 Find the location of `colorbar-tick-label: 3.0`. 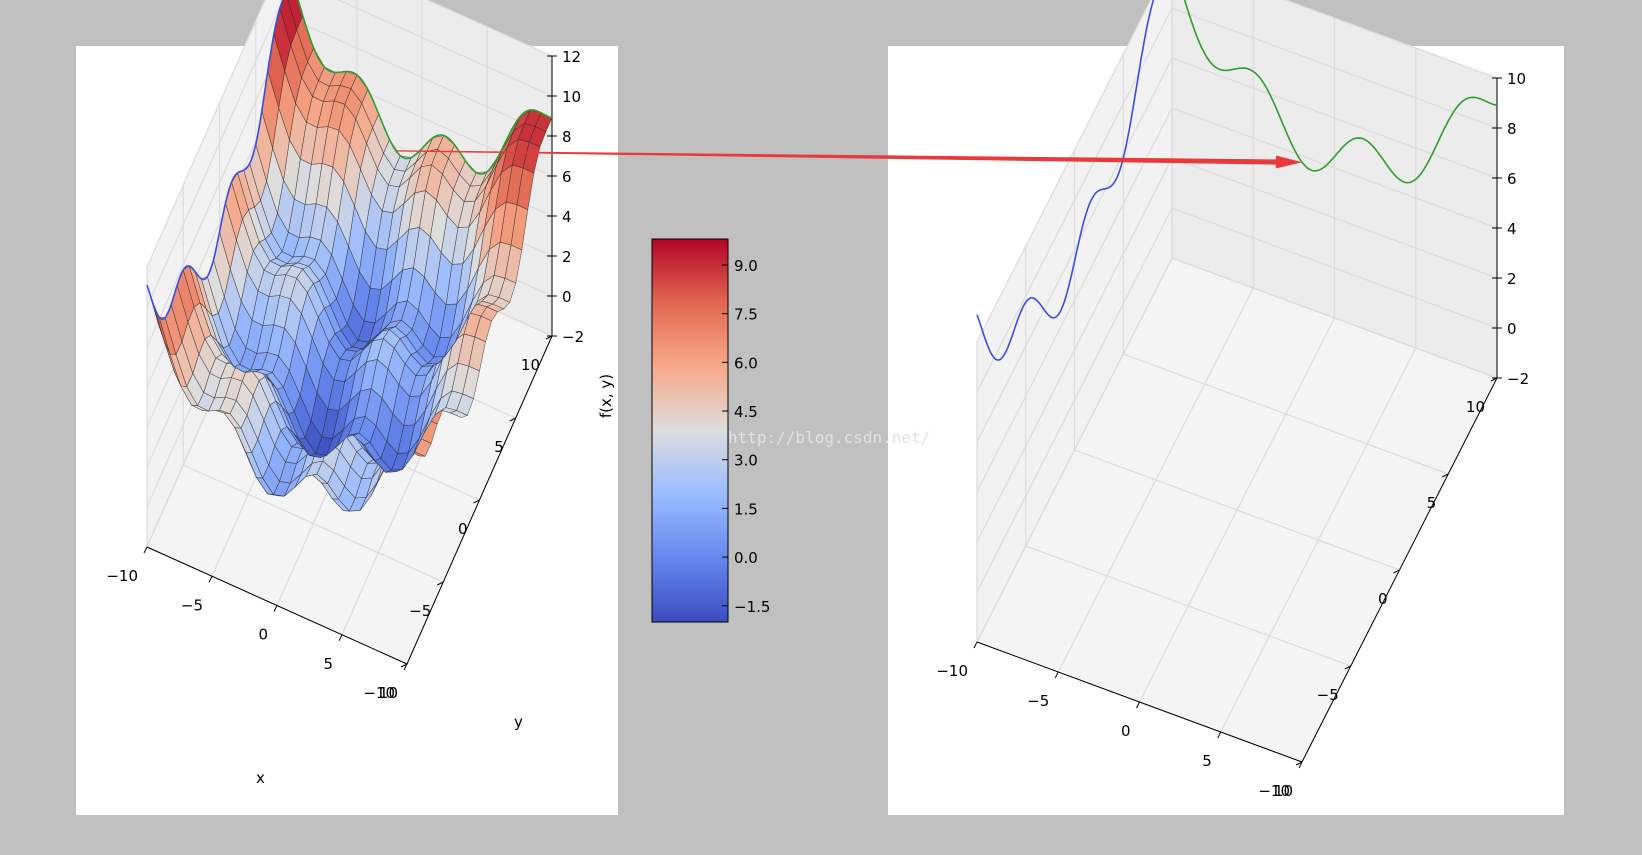

colorbar-tick-label: 3.0 is located at coordinates (746, 461).